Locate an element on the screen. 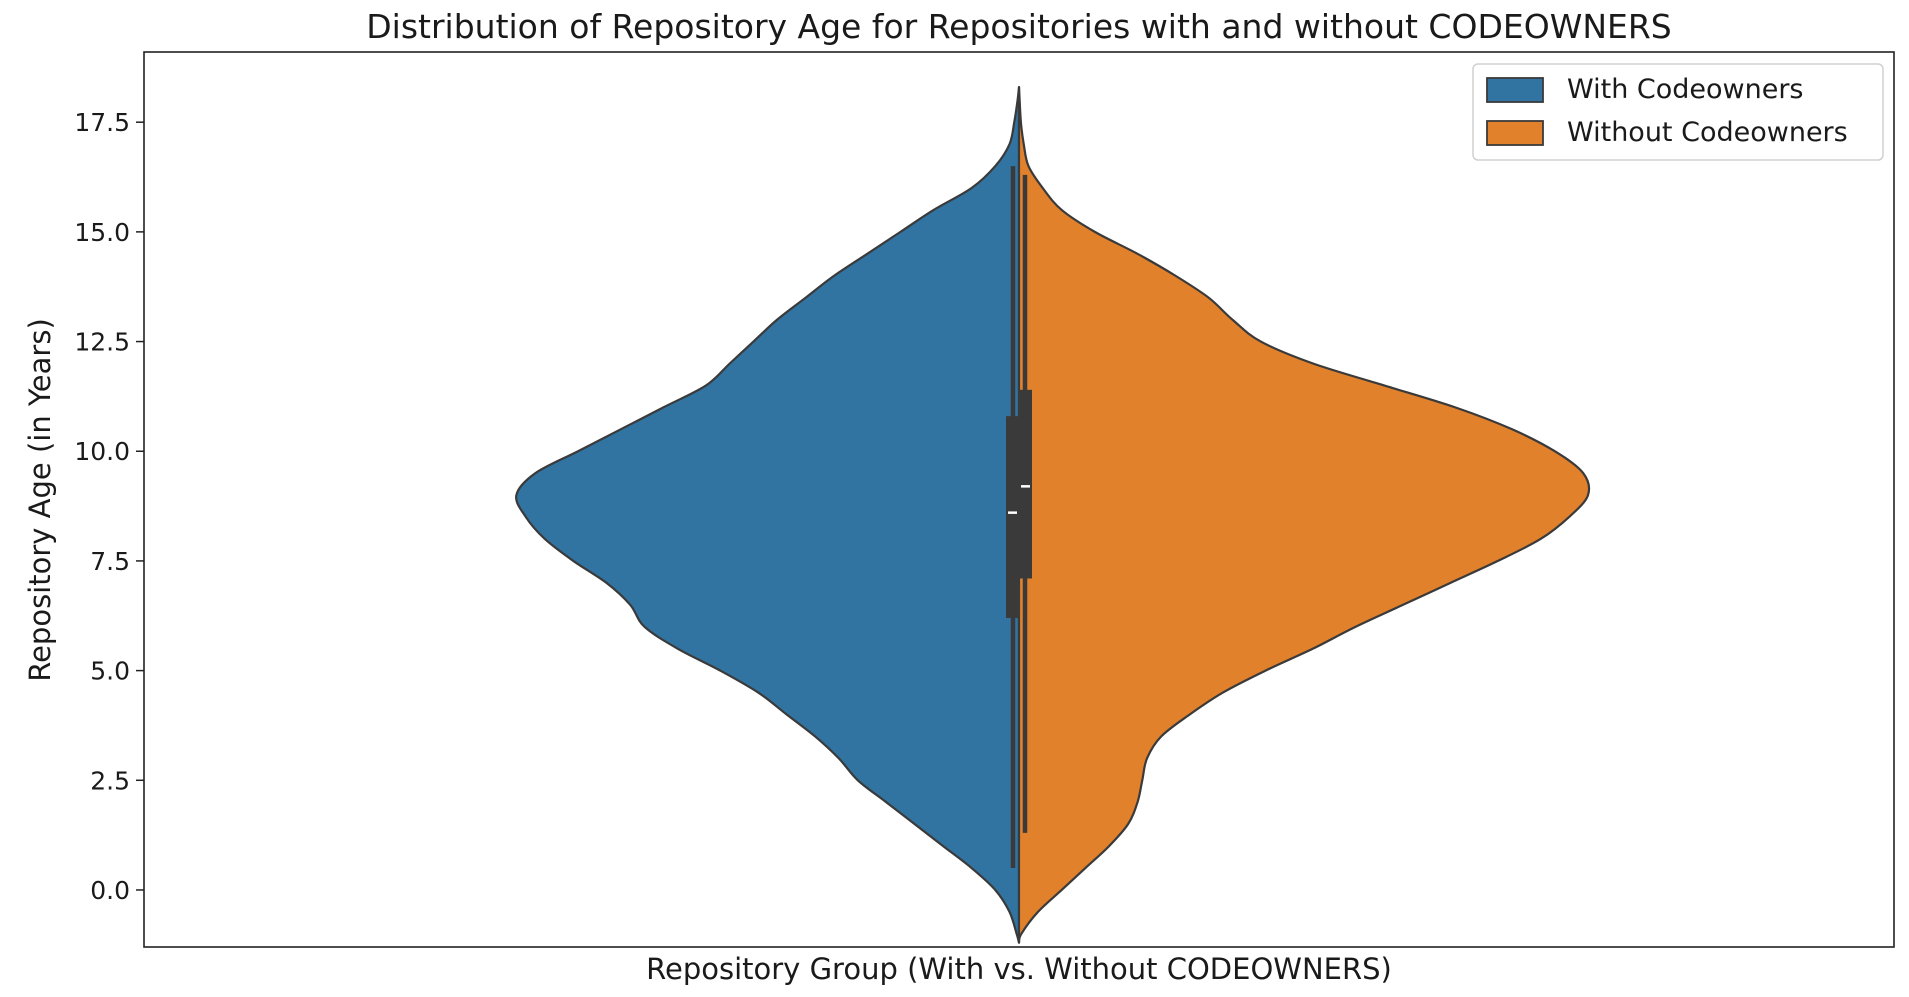 This screenshot has width=1909, height=997. box-group is located at coordinates (1019, 517).